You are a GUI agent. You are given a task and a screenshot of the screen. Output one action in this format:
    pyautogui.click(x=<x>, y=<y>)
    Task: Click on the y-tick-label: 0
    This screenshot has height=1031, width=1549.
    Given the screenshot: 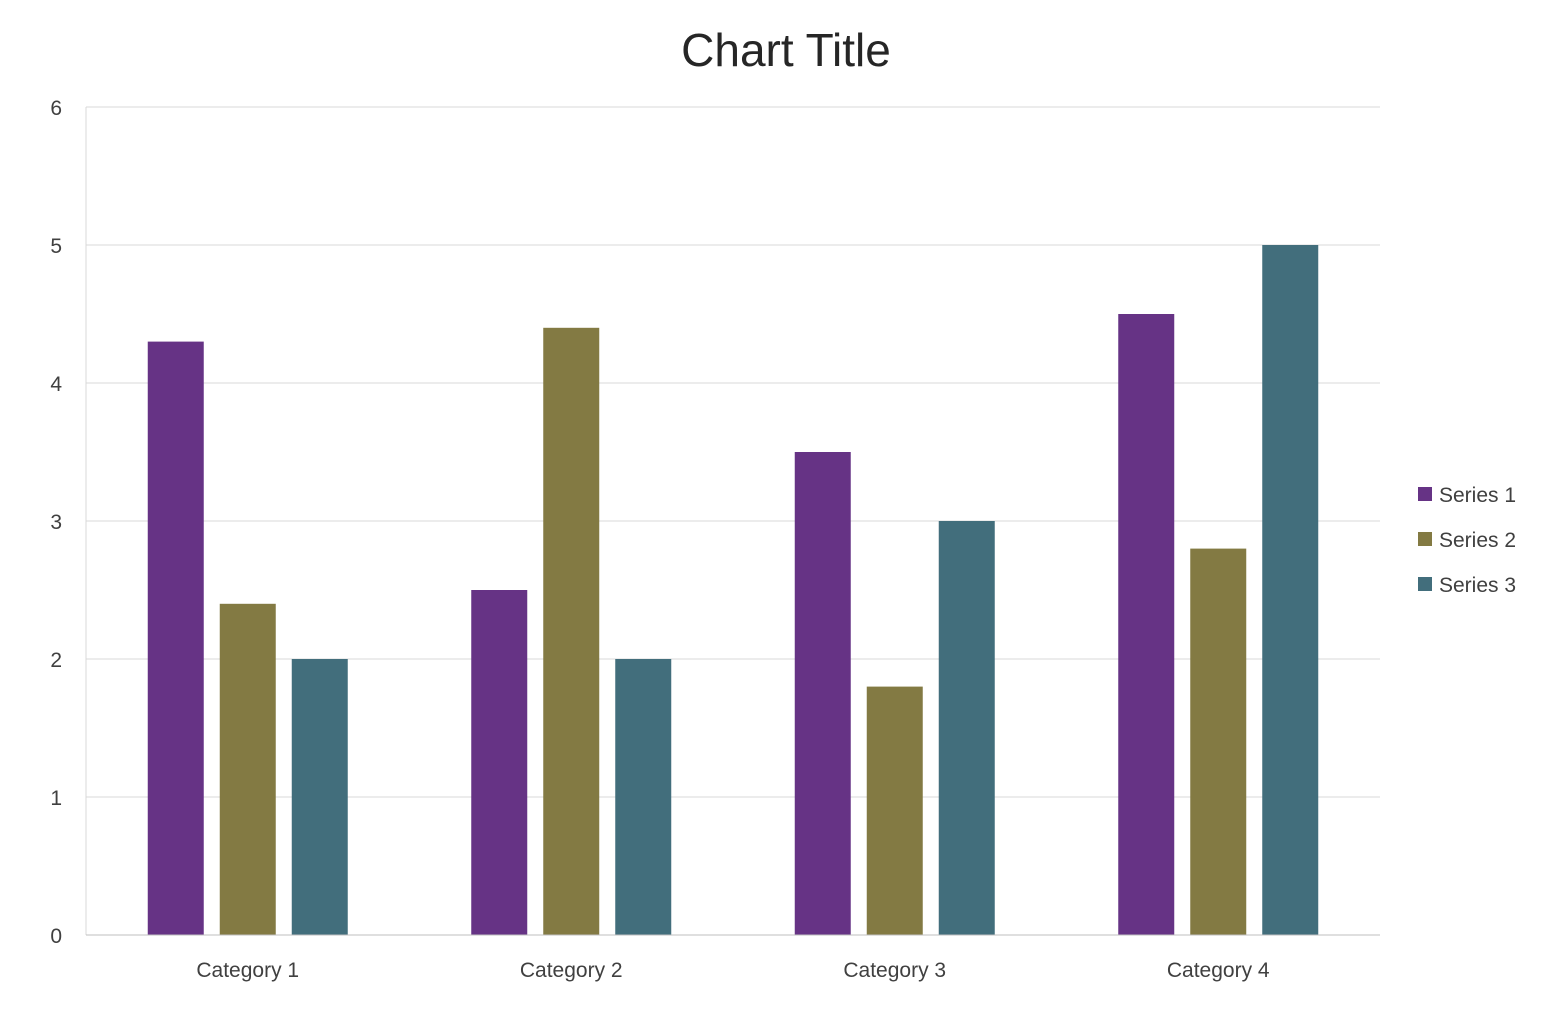 What is the action you would take?
    pyautogui.click(x=56, y=936)
    